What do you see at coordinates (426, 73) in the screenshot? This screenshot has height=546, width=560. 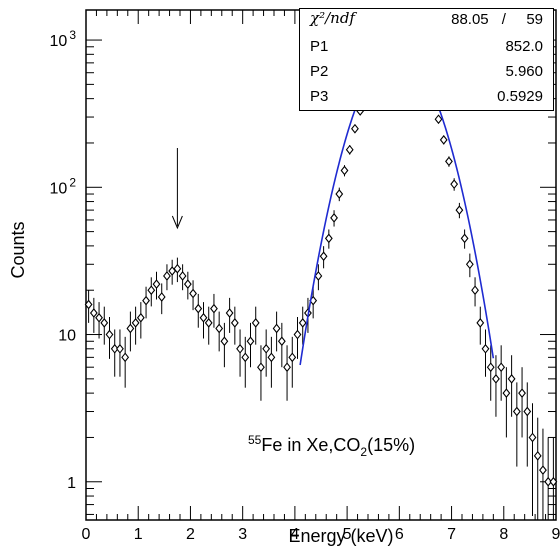 I see `stats-row-p2: P2 5.960` at bounding box center [426, 73].